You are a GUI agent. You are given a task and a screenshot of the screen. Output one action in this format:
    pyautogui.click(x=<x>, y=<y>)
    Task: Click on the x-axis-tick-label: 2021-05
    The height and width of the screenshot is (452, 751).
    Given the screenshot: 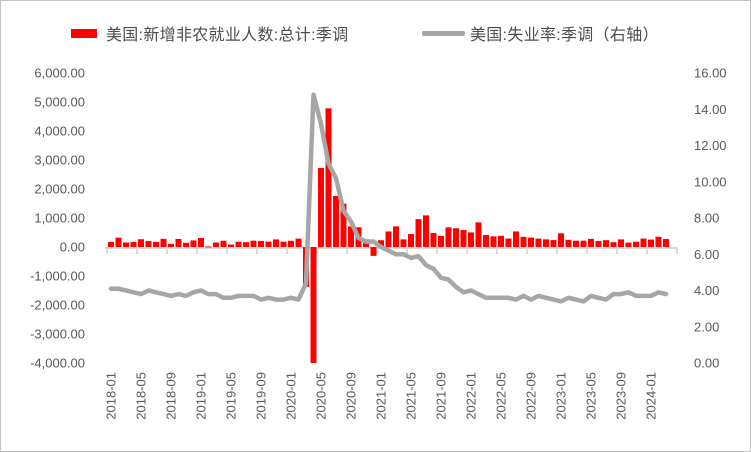 What is the action you would take?
    pyautogui.click(x=411, y=396)
    